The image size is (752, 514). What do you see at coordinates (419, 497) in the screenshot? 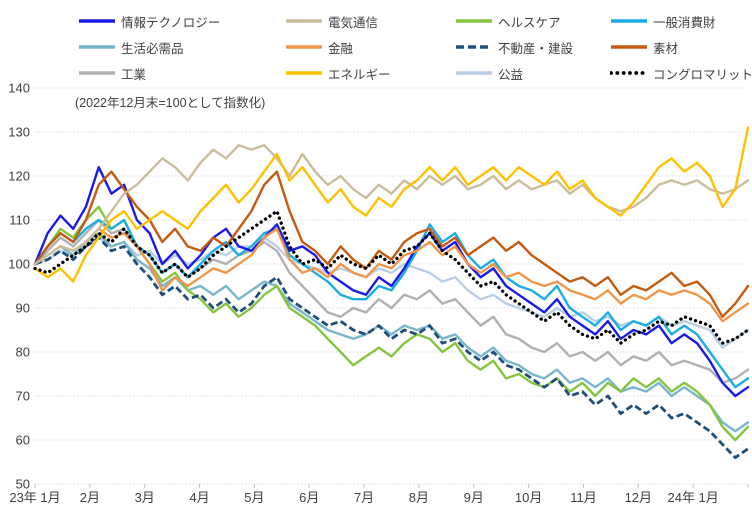
I see `svg-text: 8月` at bounding box center [419, 497].